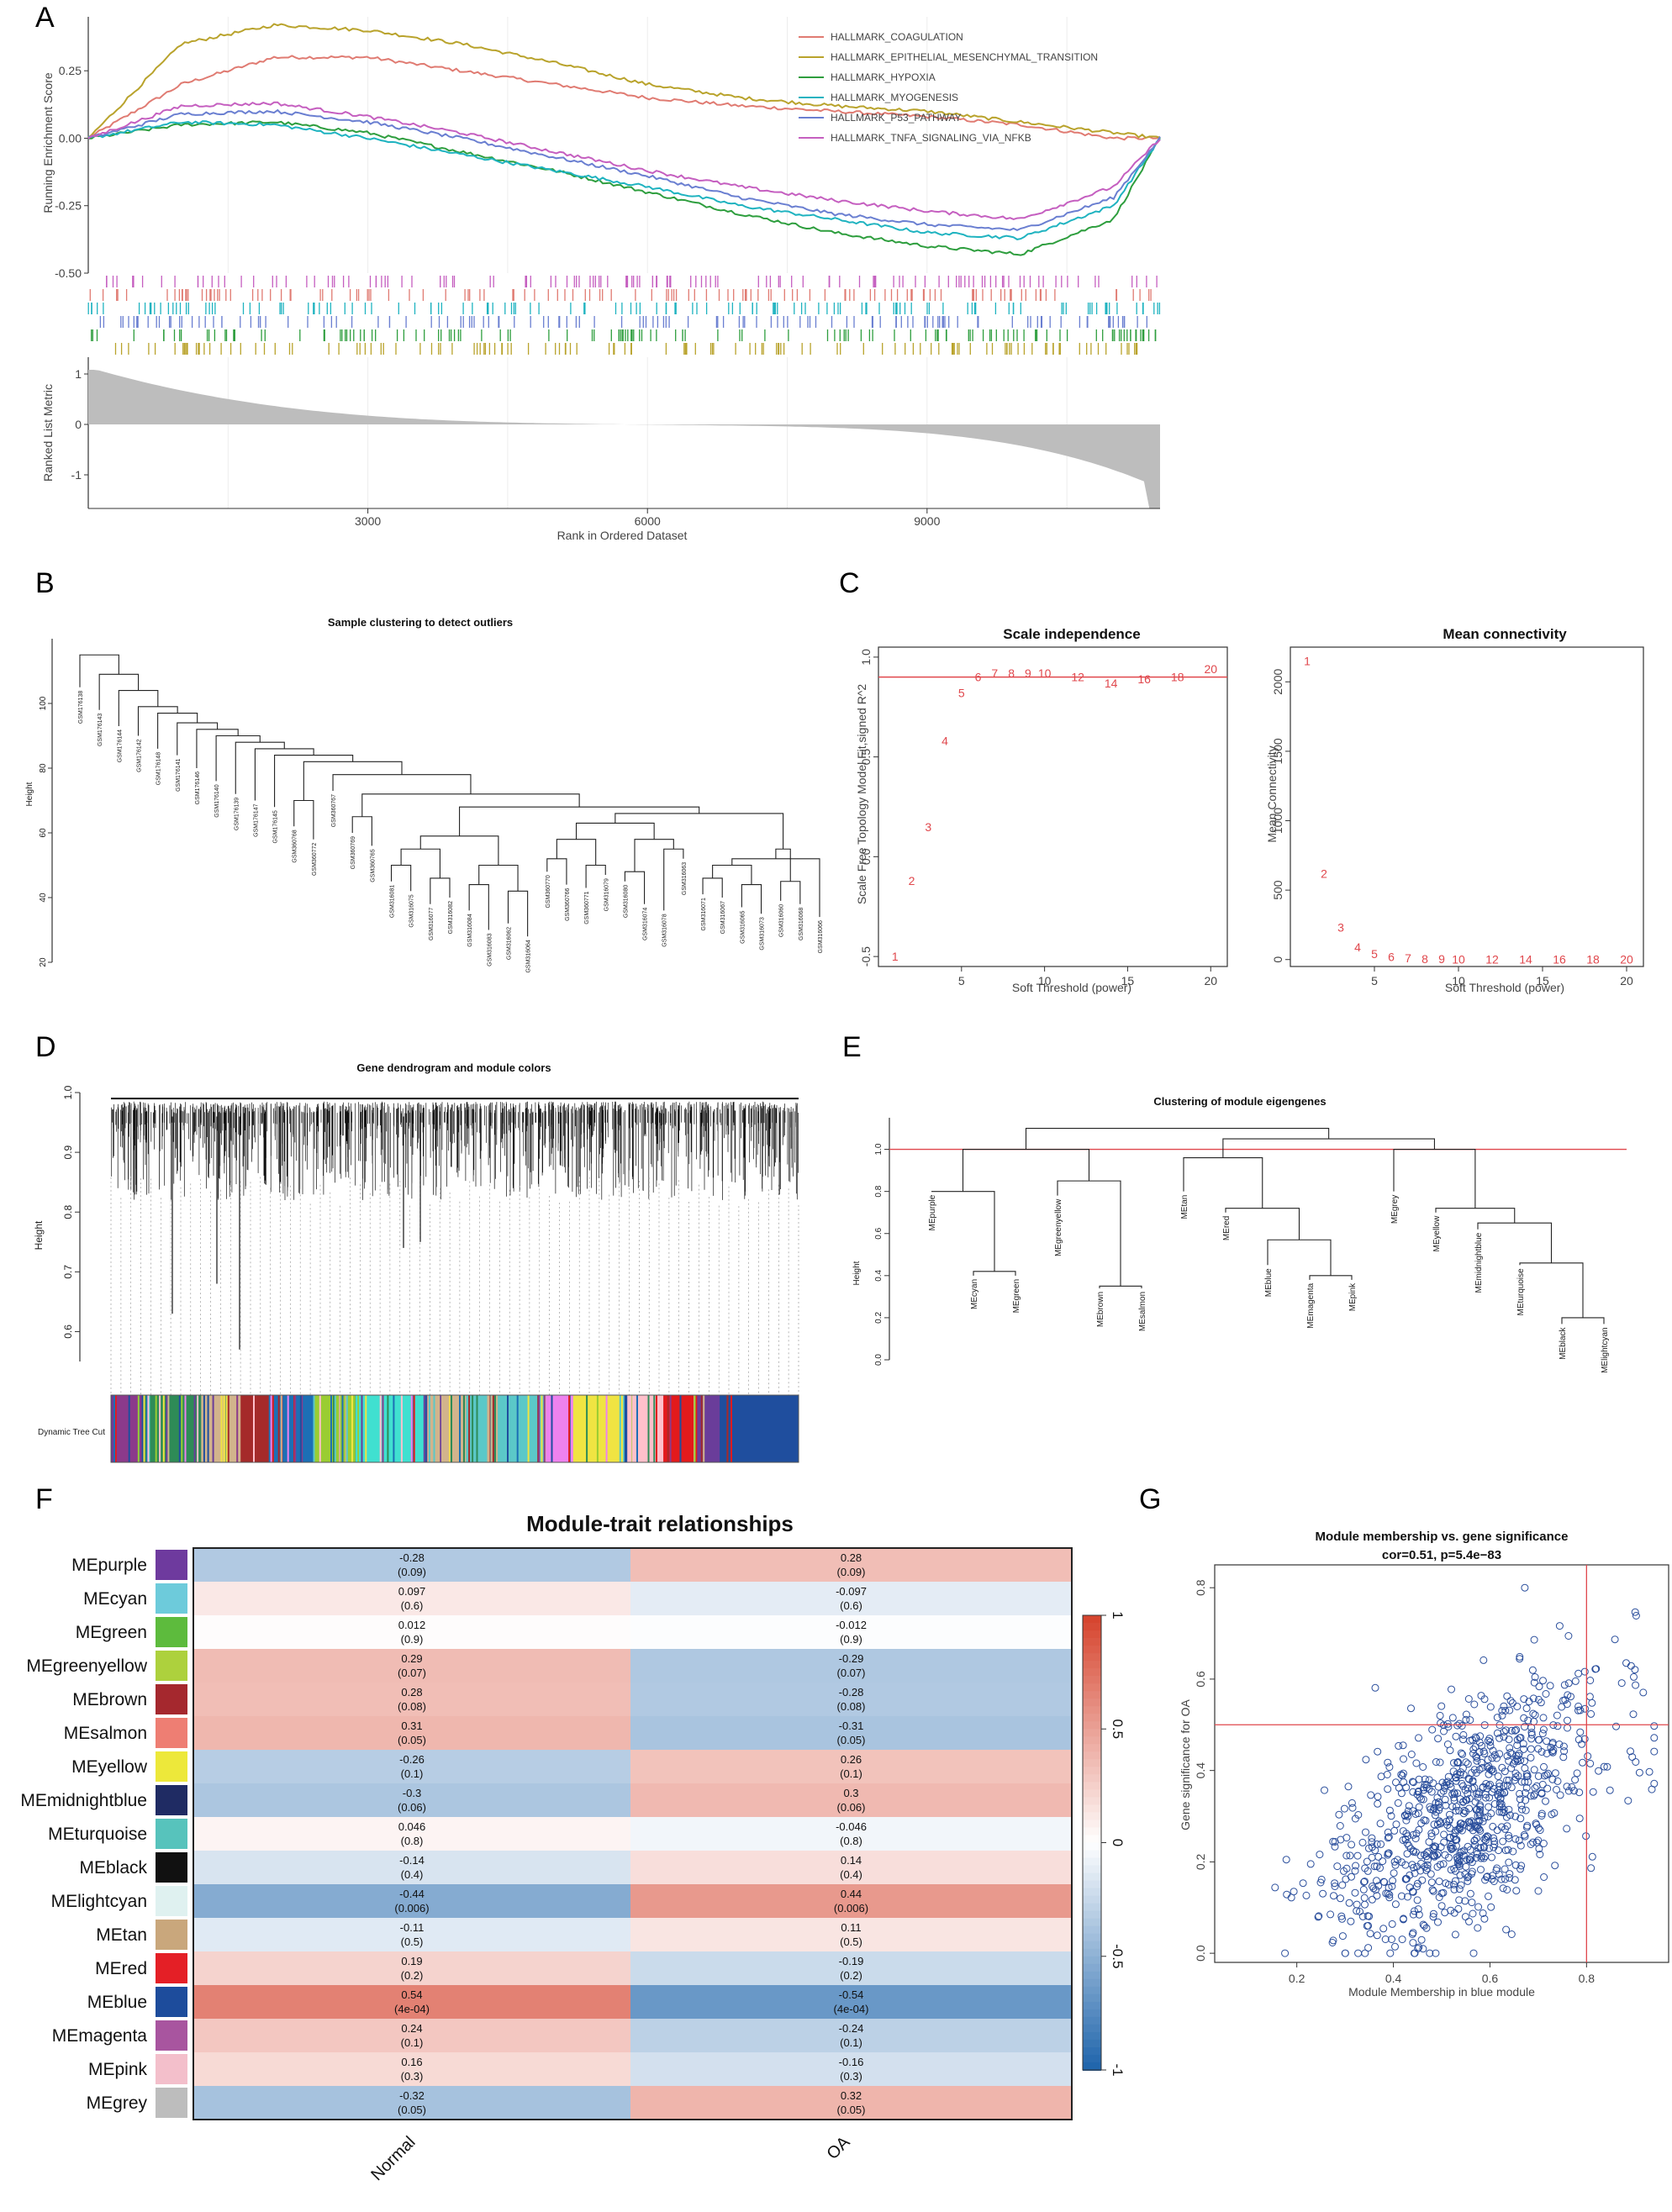  What do you see at coordinates (412, 2009) in the screenshot?
I see `cell-pvalue: (4e-04)` at bounding box center [412, 2009].